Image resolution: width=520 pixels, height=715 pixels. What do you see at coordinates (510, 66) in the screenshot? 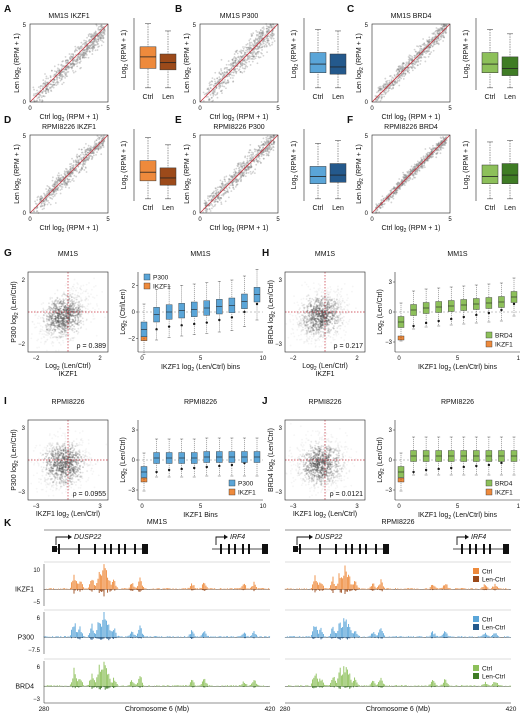
I see `box-rect` at bounding box center [510, 66].